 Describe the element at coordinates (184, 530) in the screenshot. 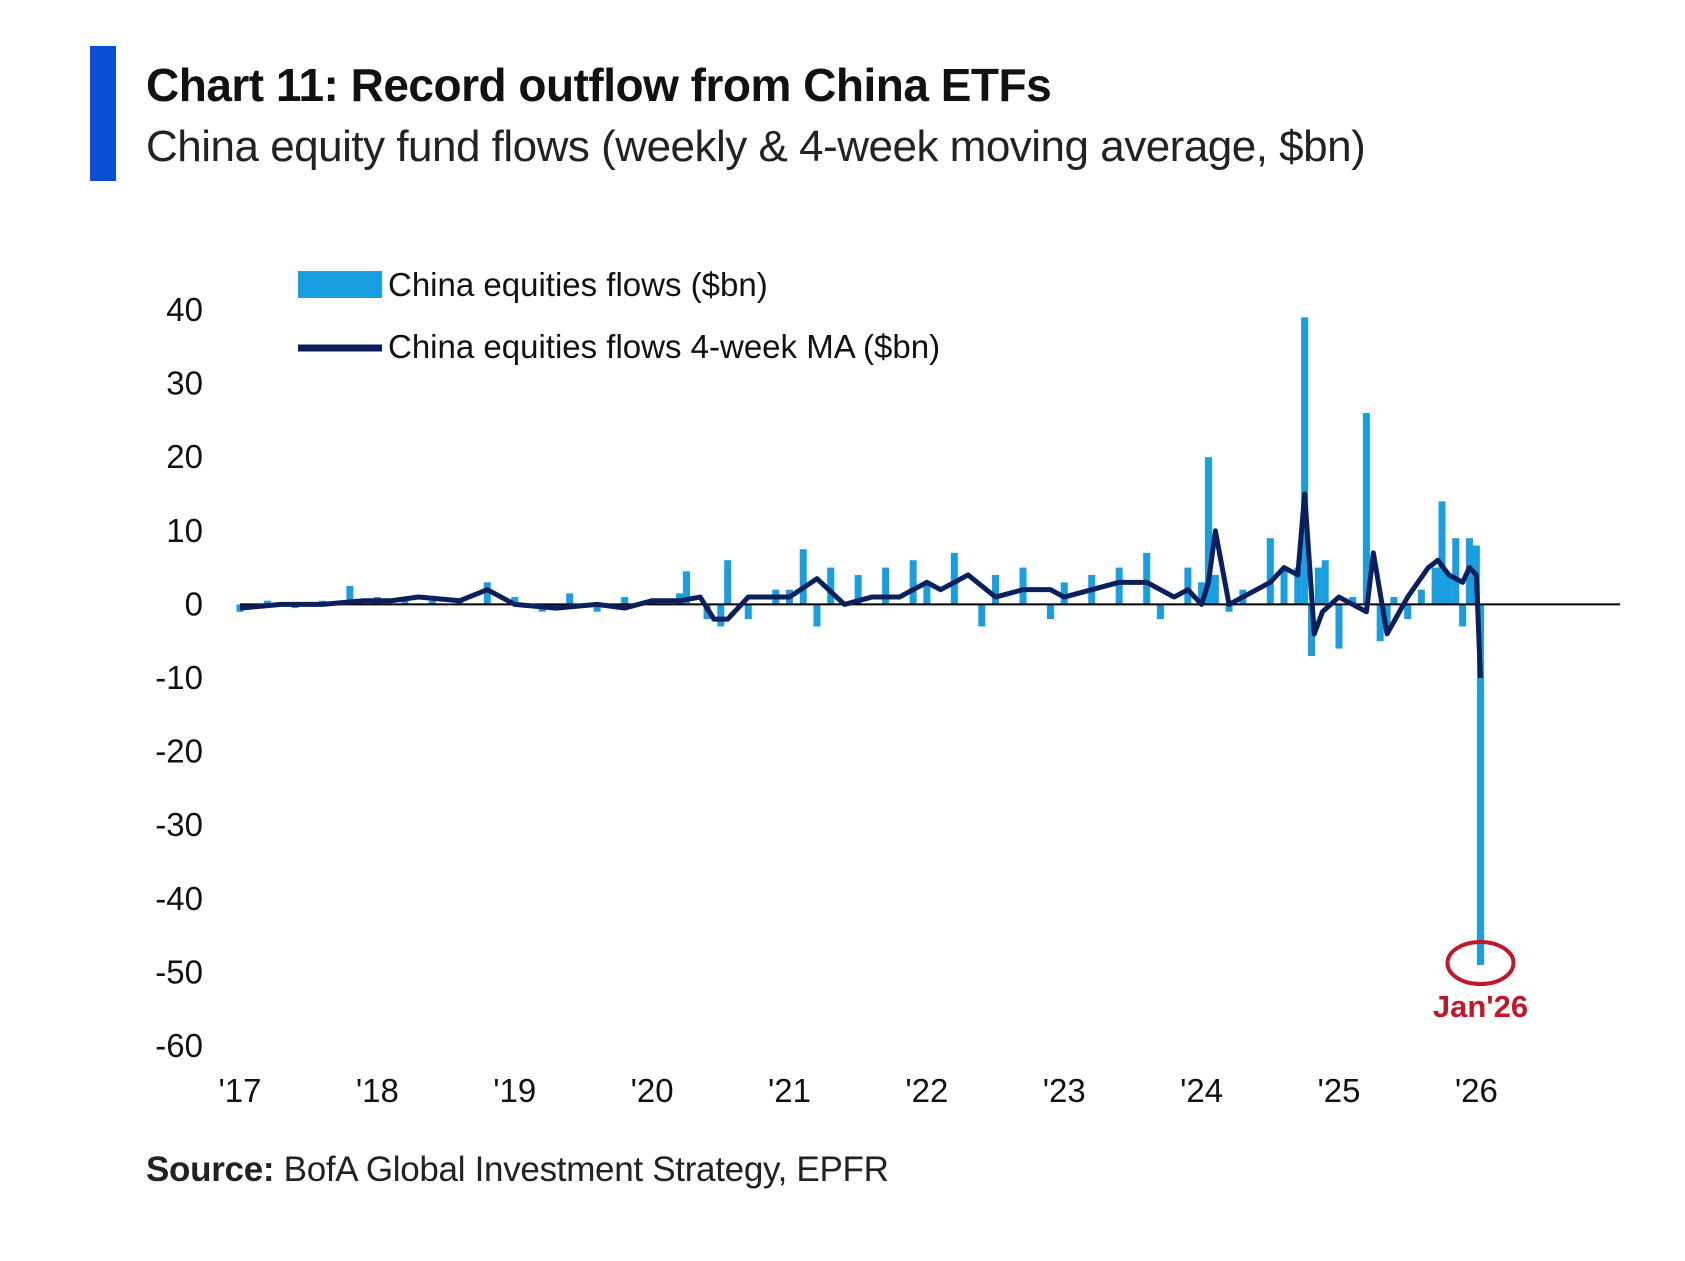

I see `y-tick-label: 10` at that location.